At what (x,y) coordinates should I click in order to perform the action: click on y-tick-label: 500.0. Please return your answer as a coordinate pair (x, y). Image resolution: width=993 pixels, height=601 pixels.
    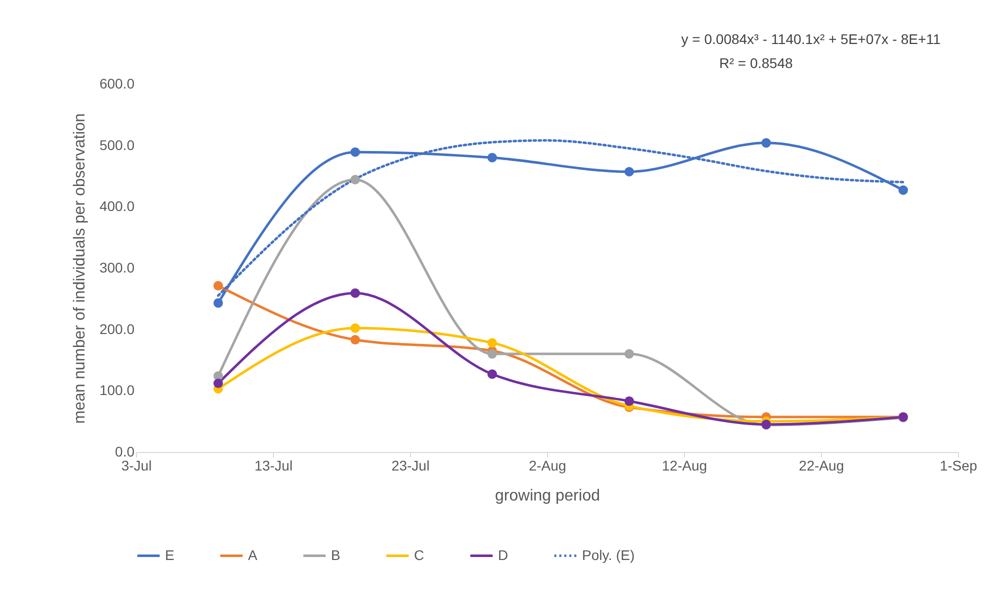
    Looking at the image, I should click on (117, 144).